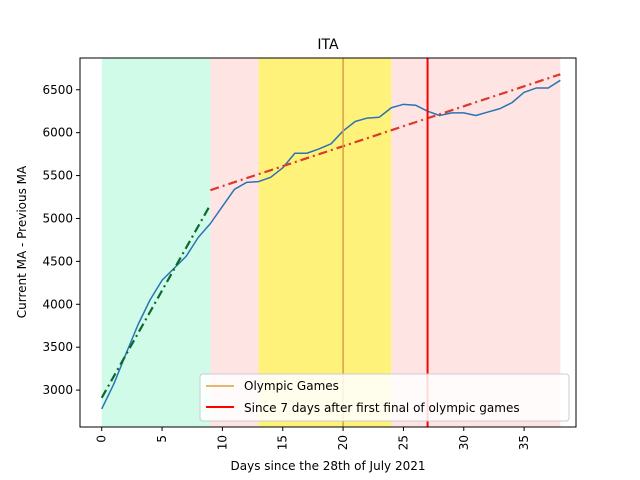  Describe the element at coordinates (403, 442) in the screenshot. I see `x-tick-label: 25` at that location.